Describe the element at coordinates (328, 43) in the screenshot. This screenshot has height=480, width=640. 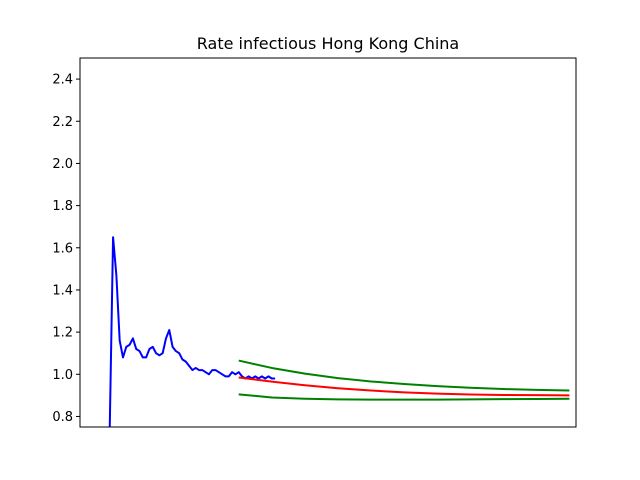
I see `chart-title: Rate infectious Hong Kong China` at that location.